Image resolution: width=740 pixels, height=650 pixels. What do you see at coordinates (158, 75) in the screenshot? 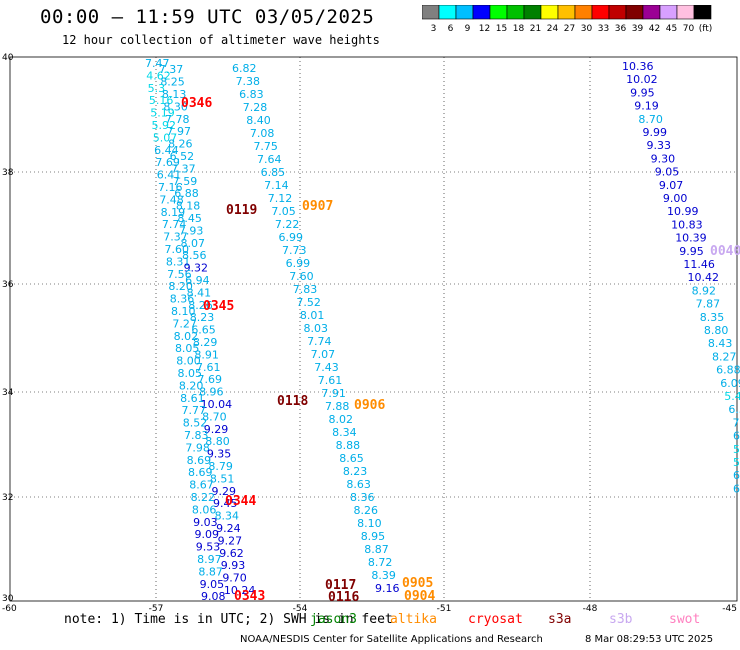
I see `wave-height-value: 4.62` at bounding box center [158, 75].